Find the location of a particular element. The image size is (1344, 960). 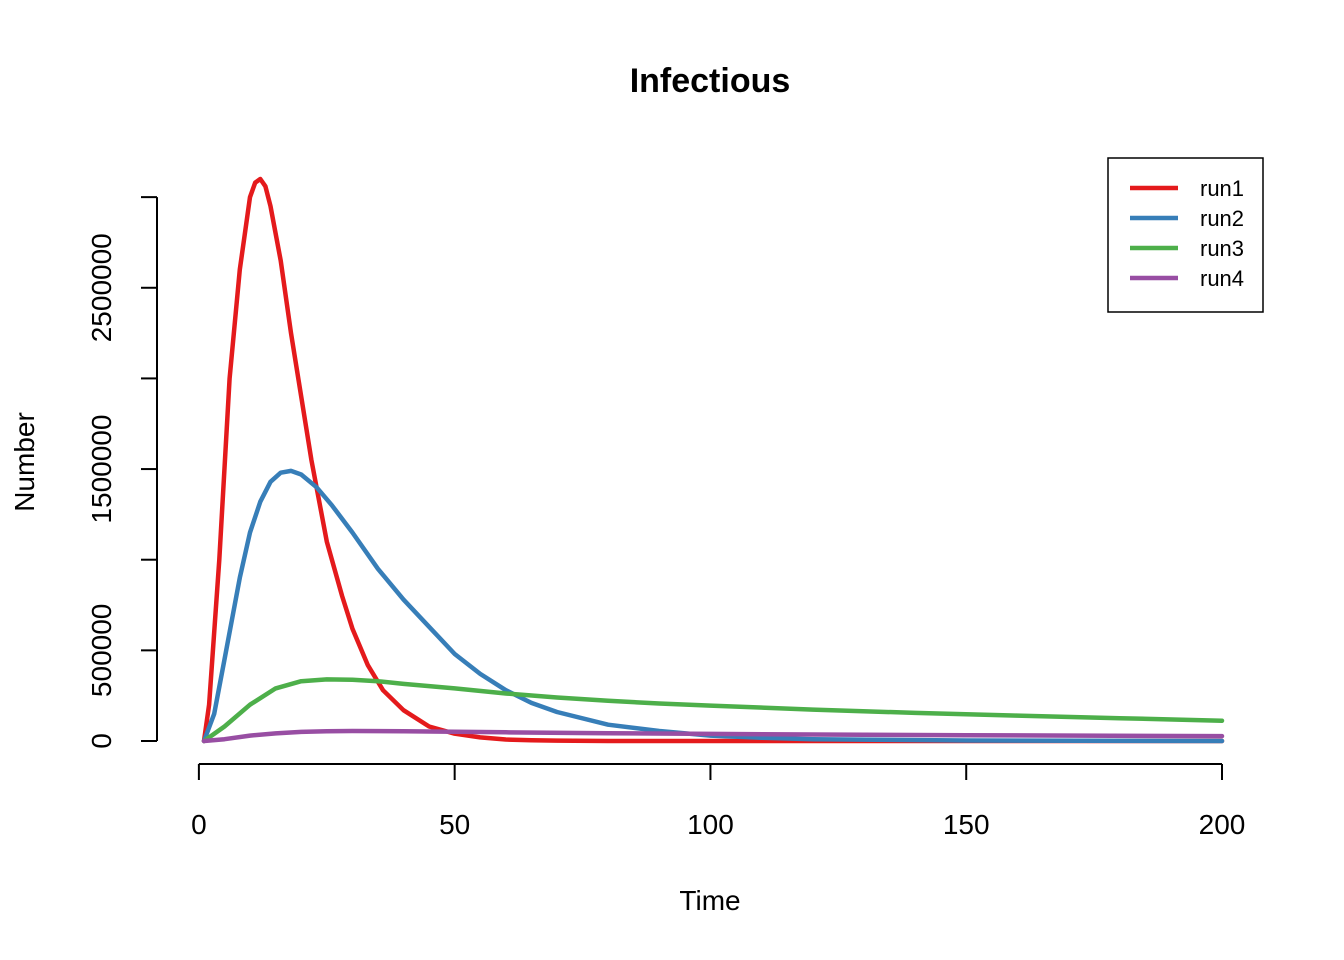

y-tick-label: 500000 is located at coordinates (101, 650).